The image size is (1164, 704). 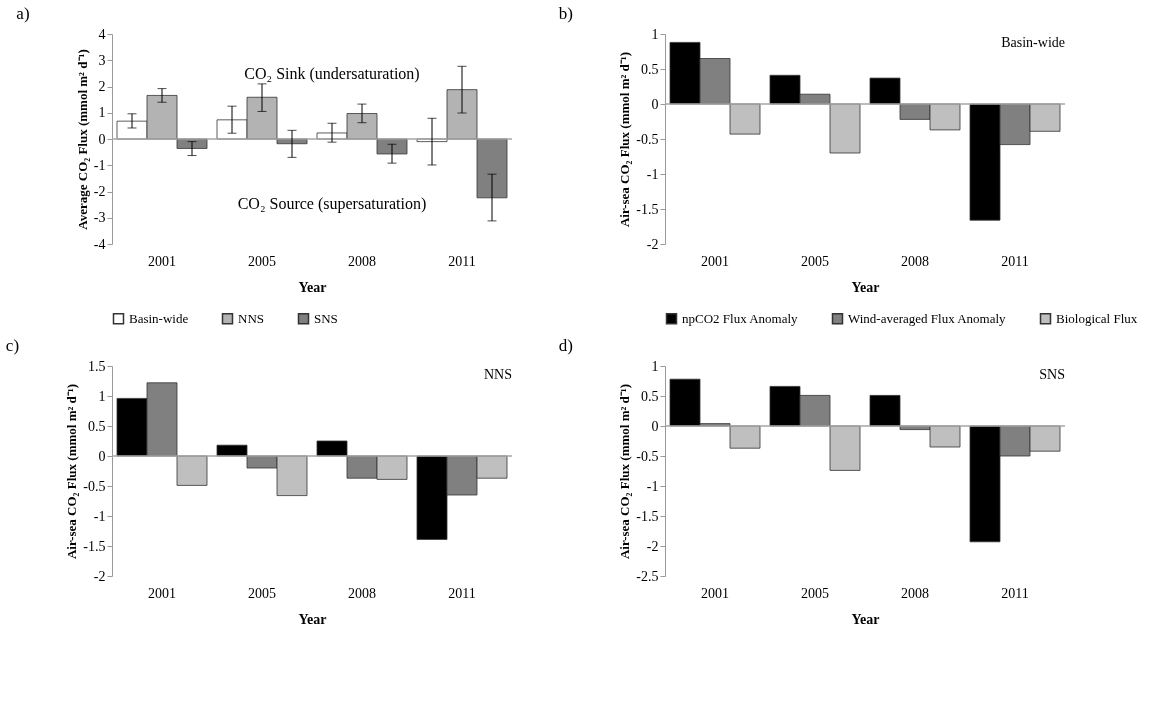 I want to click on y-tick-label: -2.5, so click(x=647, y=576).